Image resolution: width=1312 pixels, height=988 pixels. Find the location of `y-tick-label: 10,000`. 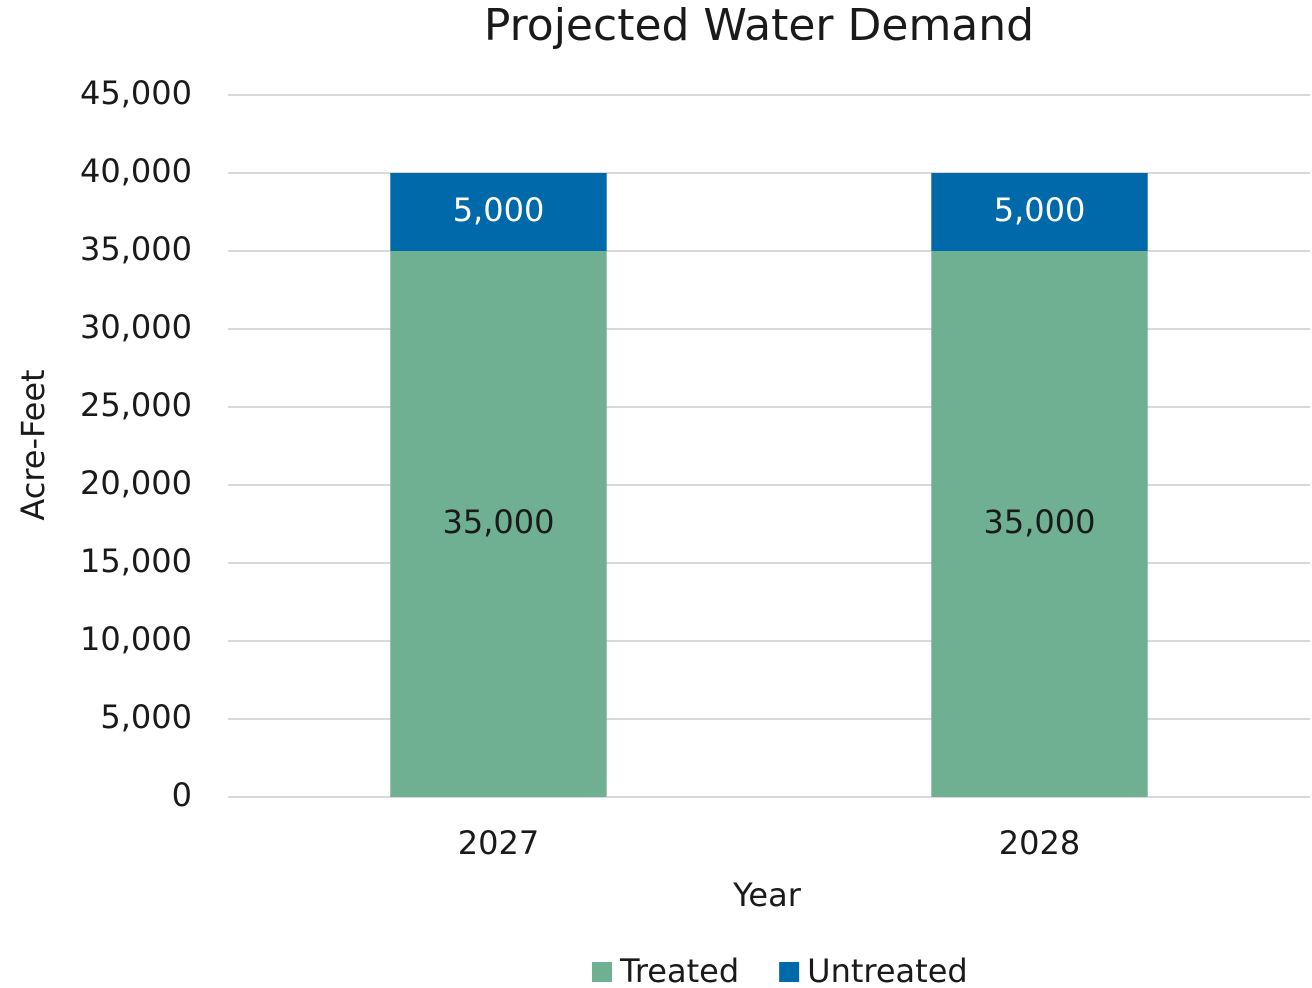

y-tick-label: 10,000 is located at coordinates (136, 639).